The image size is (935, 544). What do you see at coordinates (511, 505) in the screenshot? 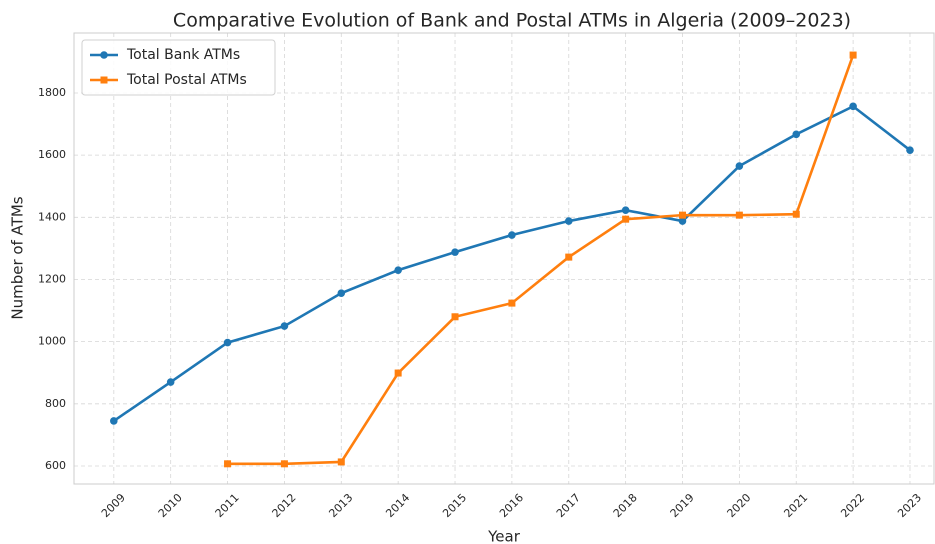
I see `x-tick-label: 2016` at bounding box center [511, 505].